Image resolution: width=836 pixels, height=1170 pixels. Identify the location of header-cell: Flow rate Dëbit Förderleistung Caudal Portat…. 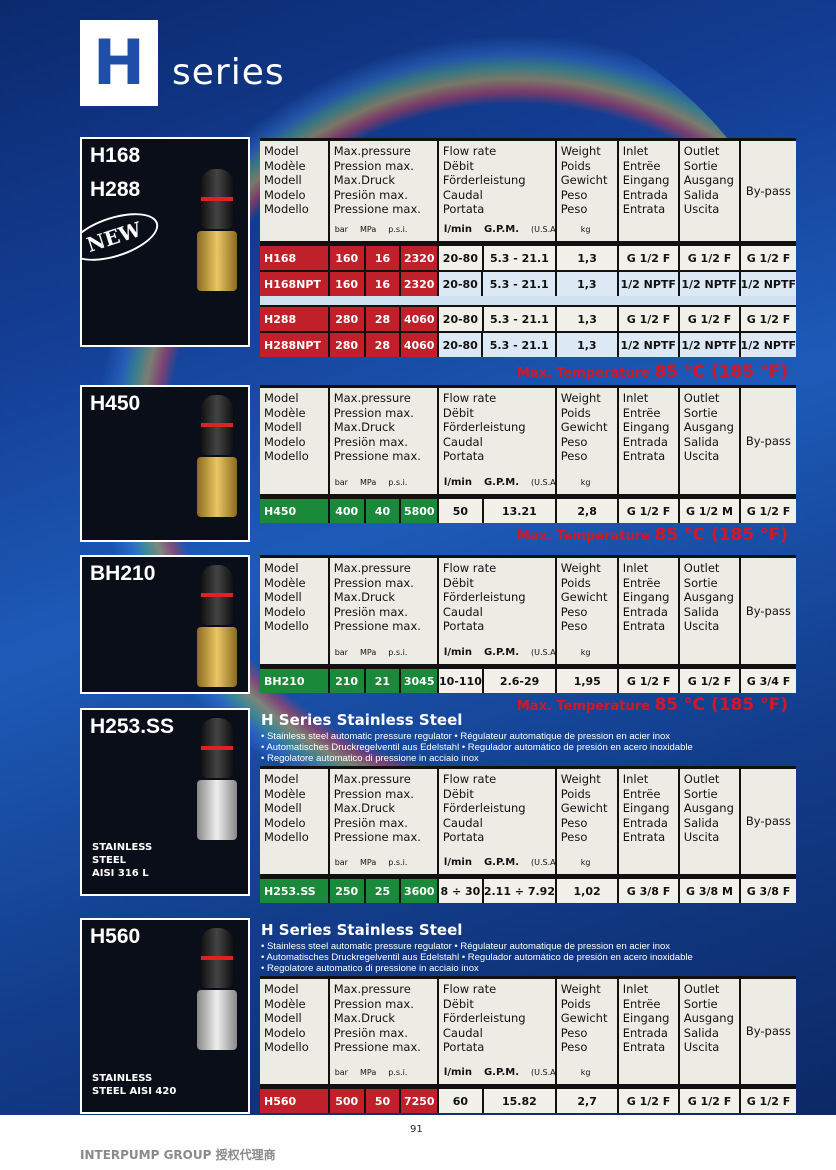
(496, 441).